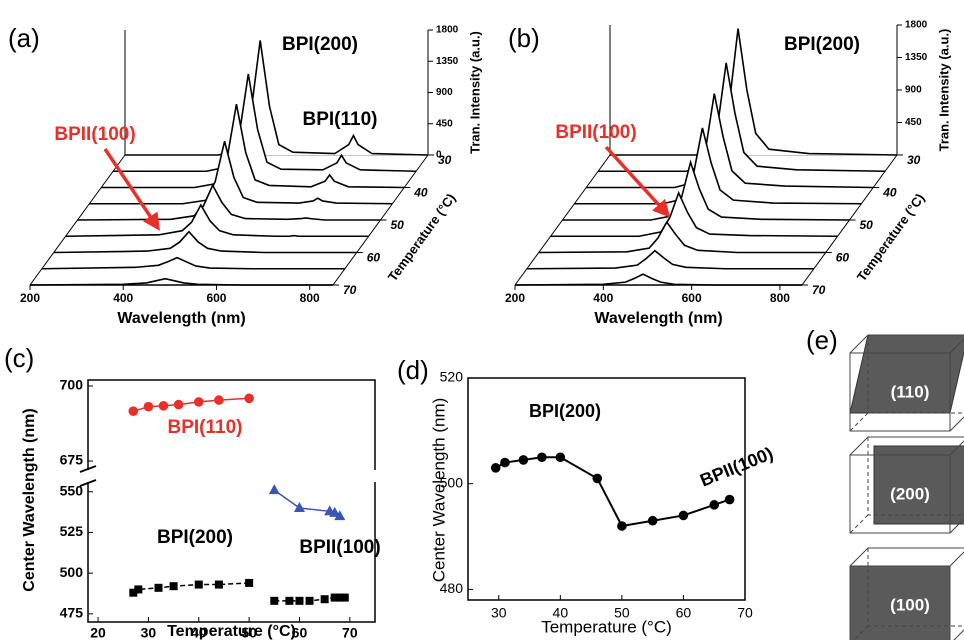 This screenshot has height=640, width=964. I want to click on y-tick-label: 900, so click(444, 92).